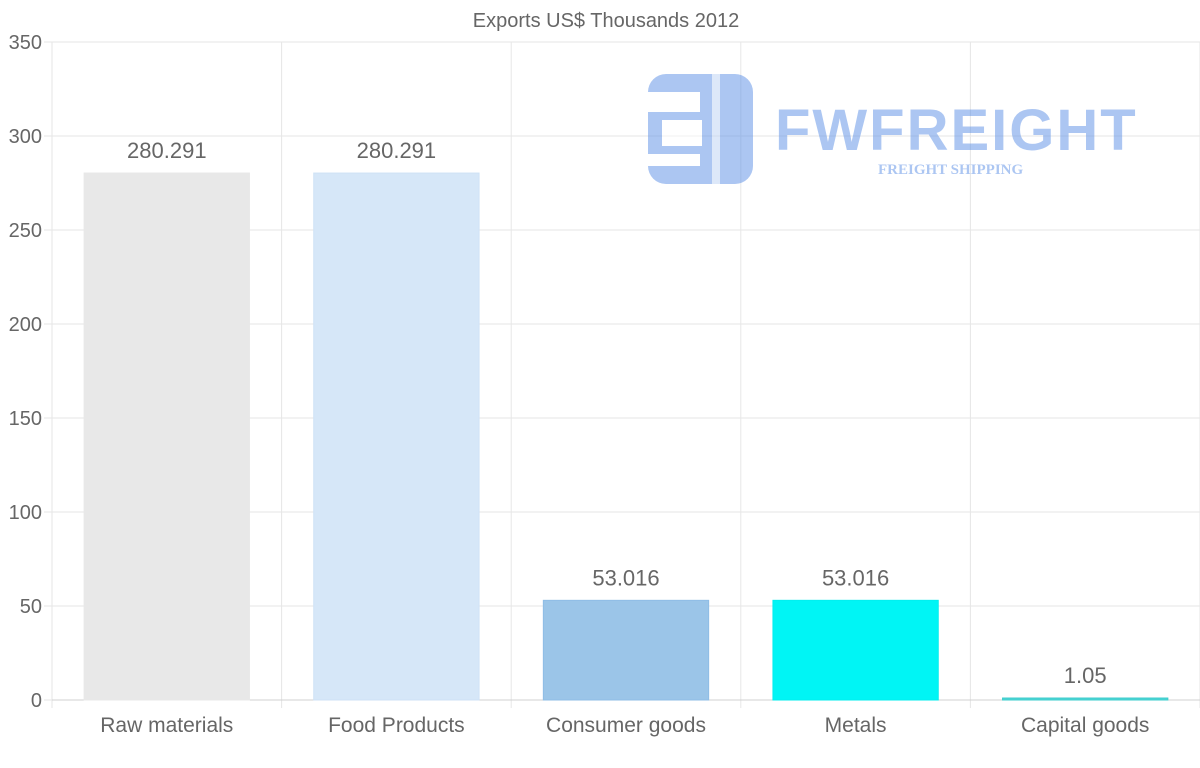 Image resolution: width=1200 pixels, height=768 pixels. I want to click on y-tick-label: 50, so click(31, 607).